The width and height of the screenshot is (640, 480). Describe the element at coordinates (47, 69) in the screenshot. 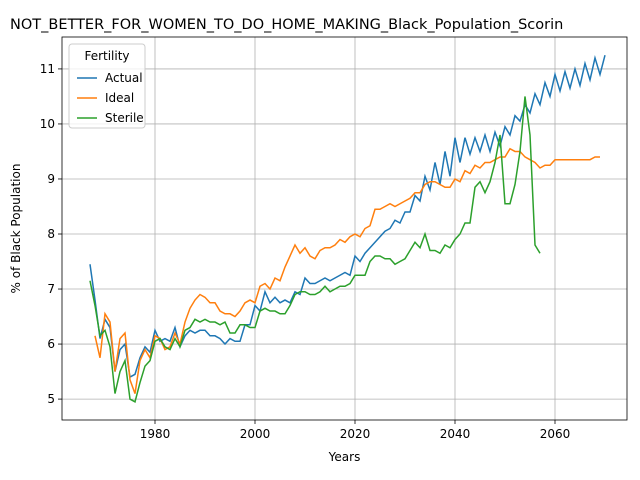

I see `y-tick-label: 11` at that location.